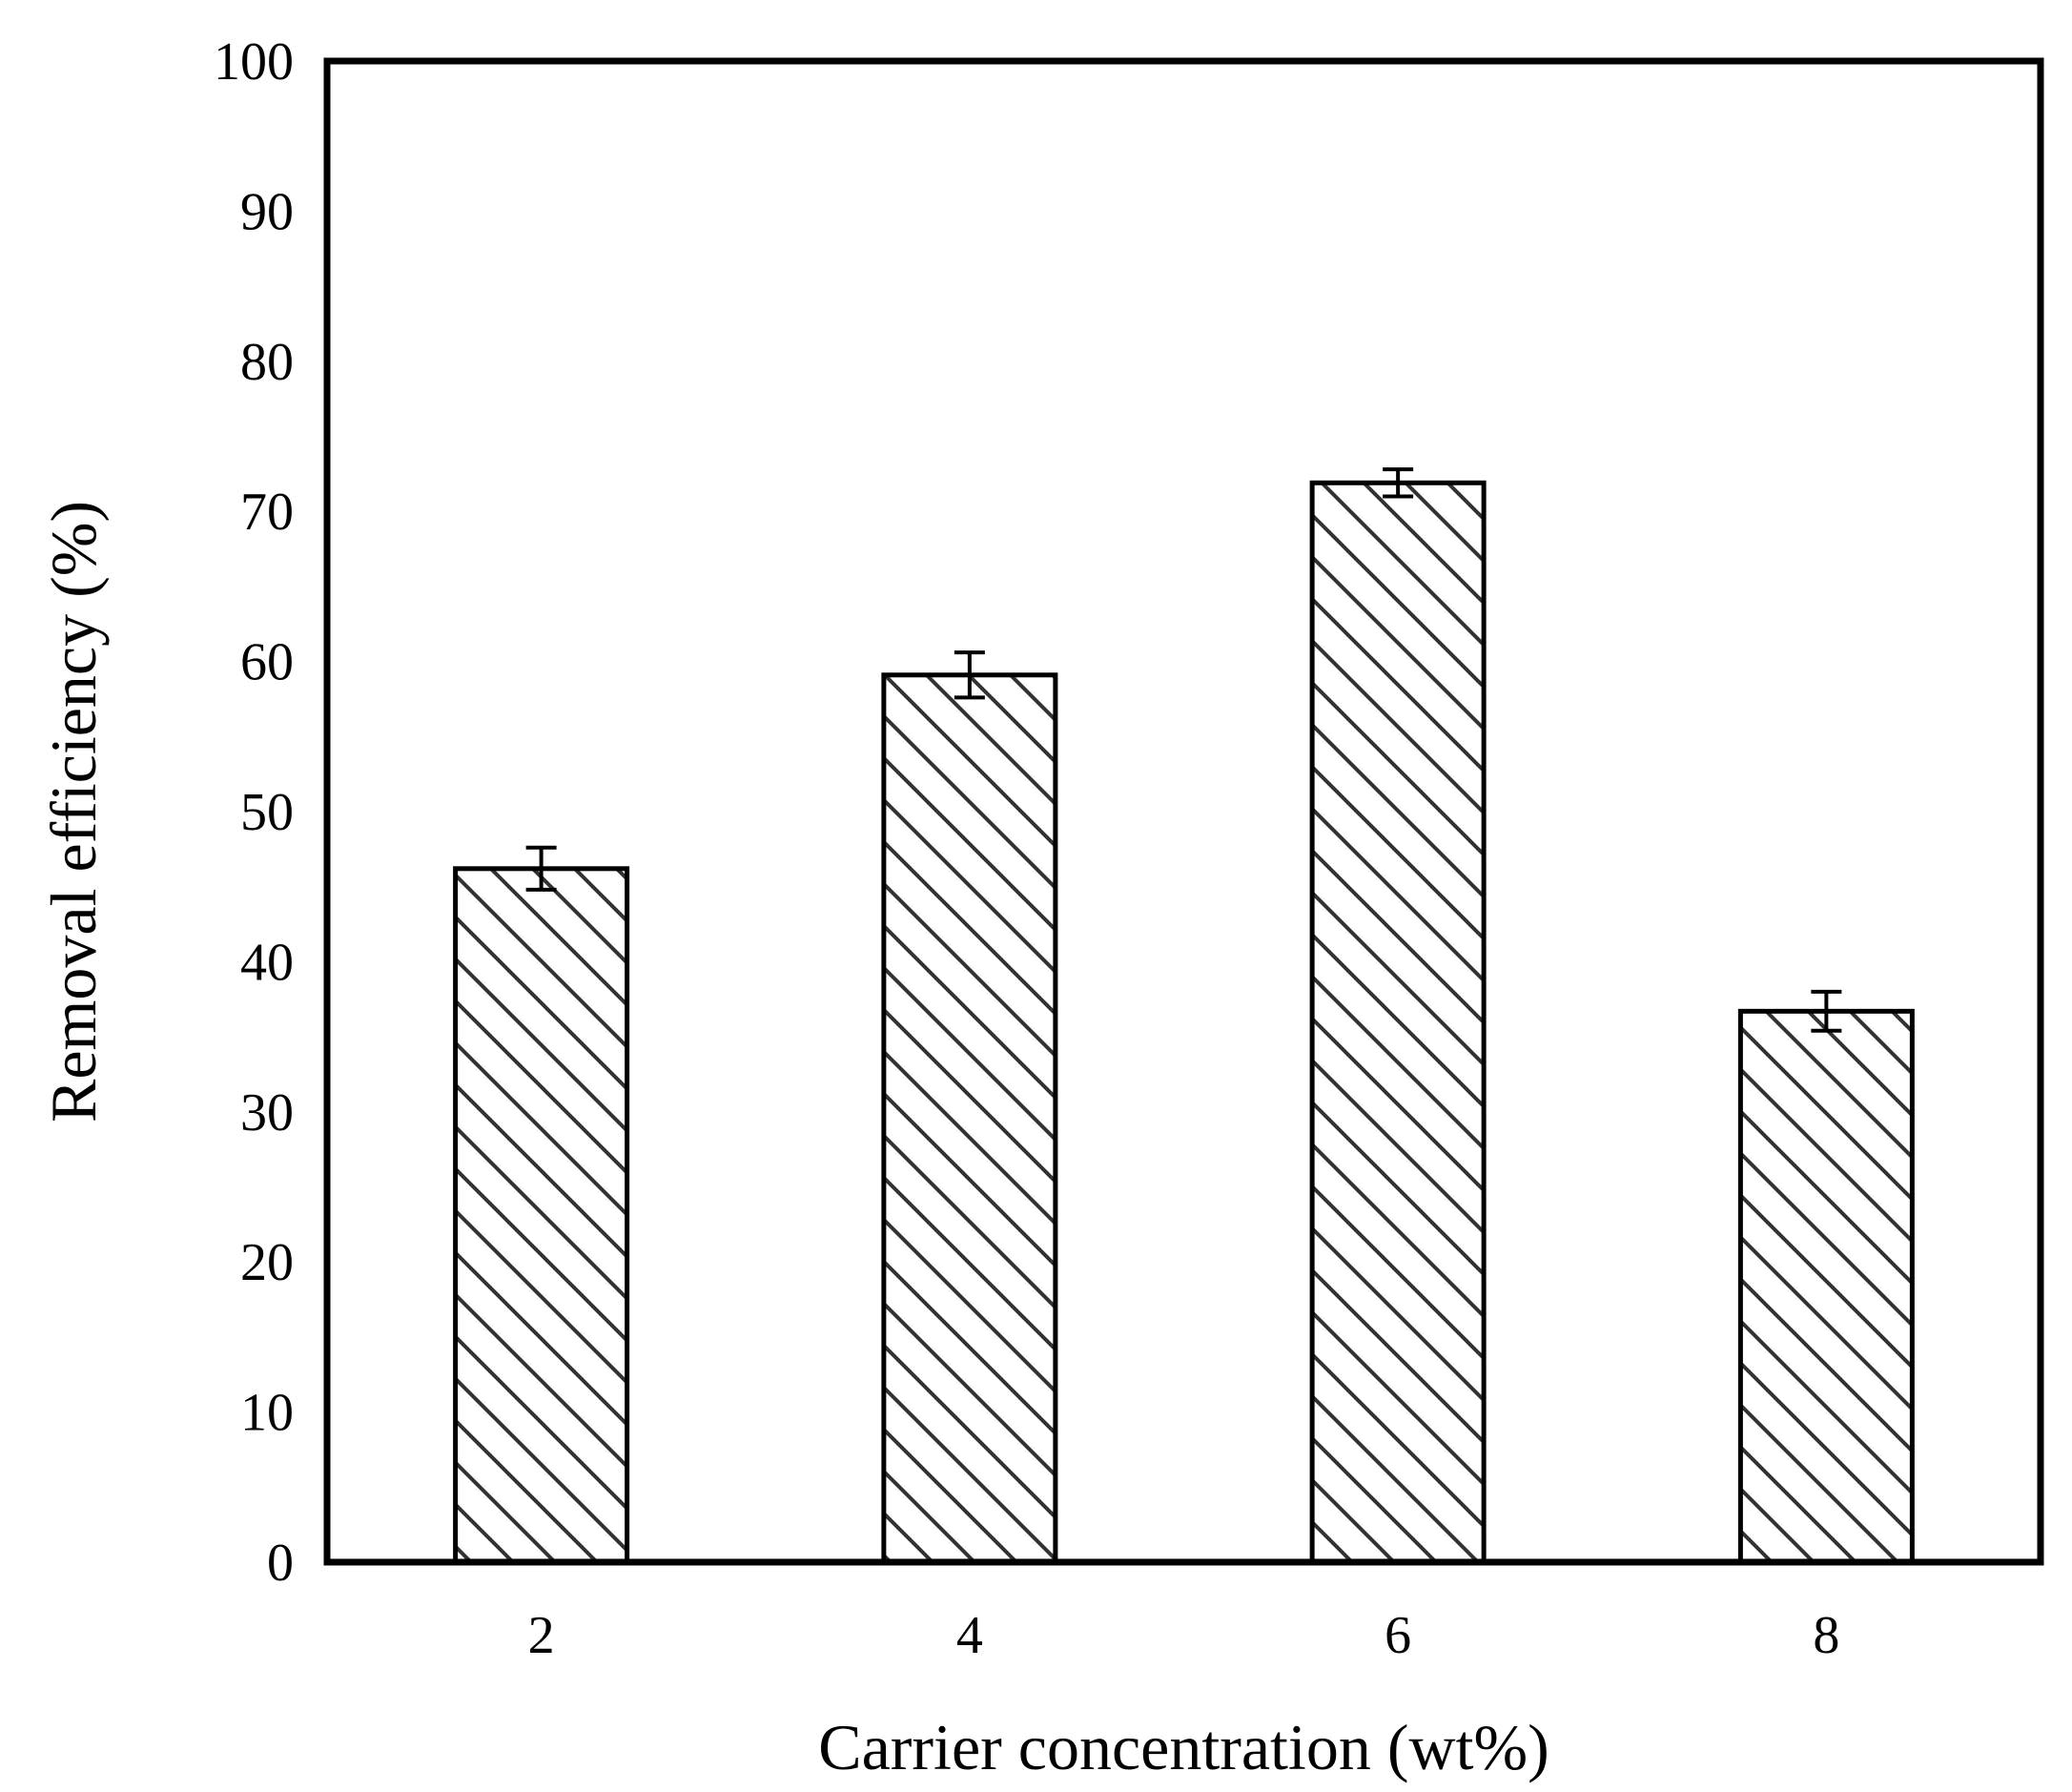 The width and height of the screenshot is (2072, 1792). What do you see at coordinates (267, 1113) in the screenshot?
I see `y-tick-label-30: 30` at bounding box center [267, 1113].